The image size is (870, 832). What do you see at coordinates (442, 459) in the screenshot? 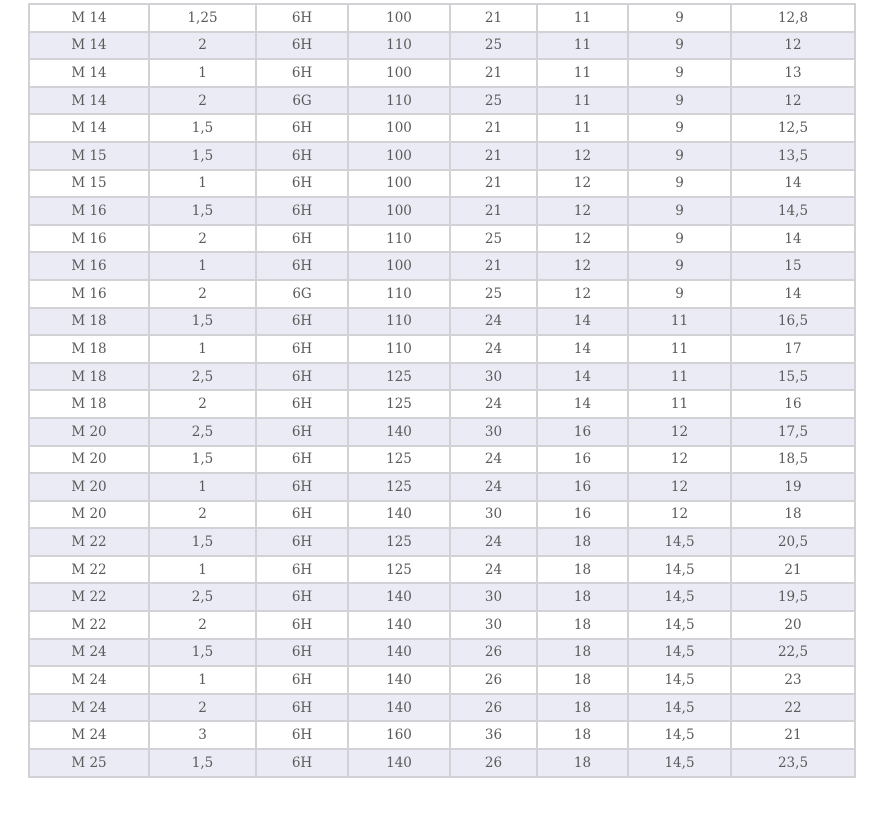
I see `table-row: M 20 1,5 6H 125 24 16 12 18,5` at bounding box center [442, 459].